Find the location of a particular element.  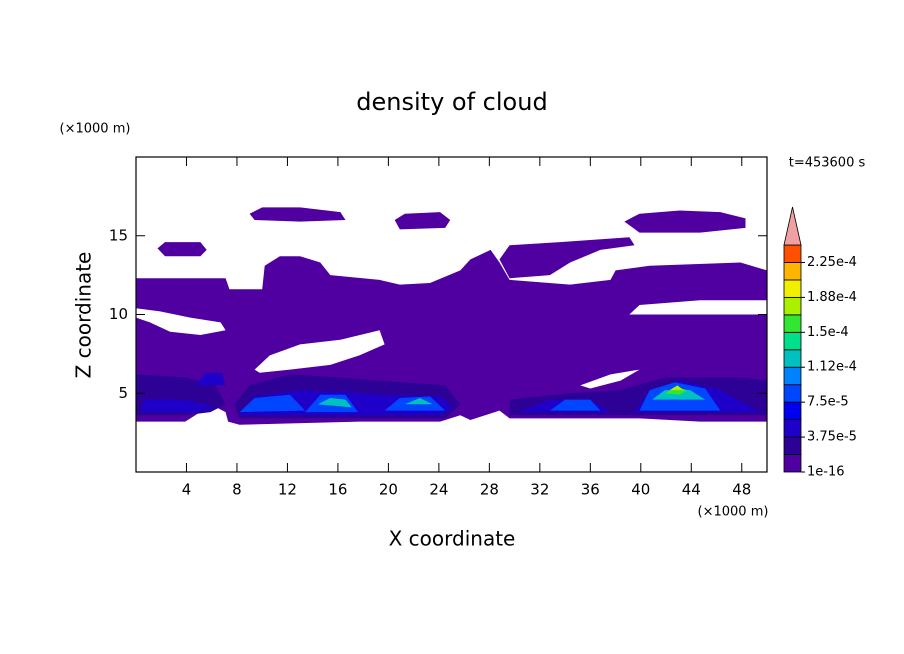

y-tick-label: 15 is located at coordinates (118, 235).